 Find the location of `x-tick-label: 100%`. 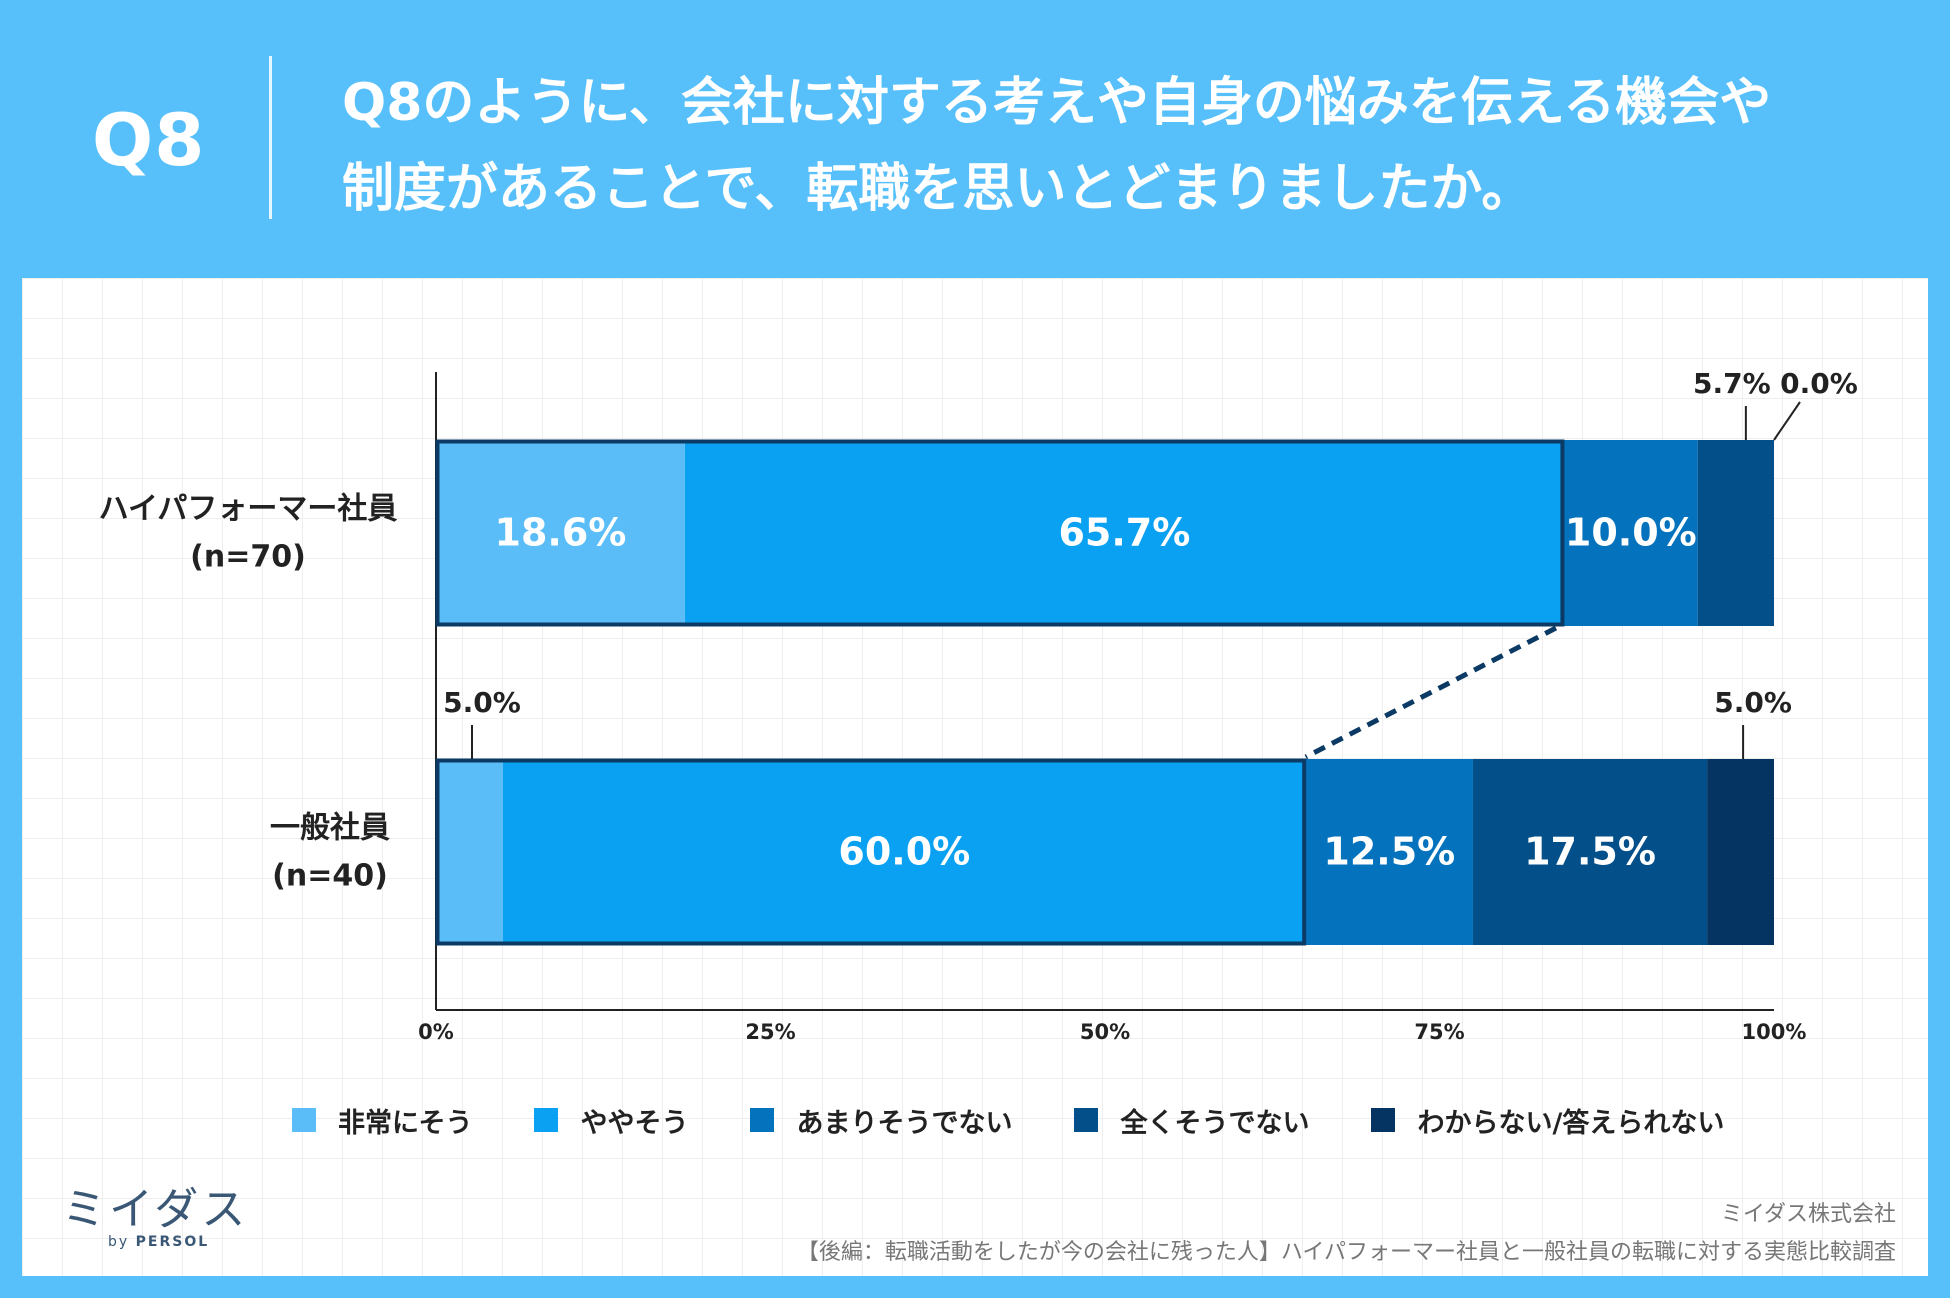

x-tick-label: 100% is located at coordinates (1774, 1032).